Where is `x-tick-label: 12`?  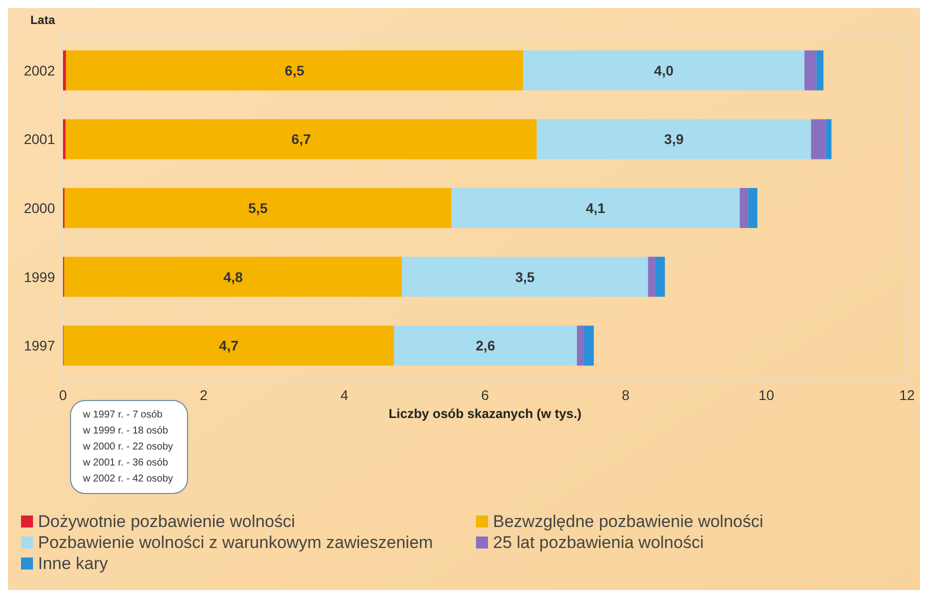
x-tick-label: 12 is located at coordinates (907, 395).